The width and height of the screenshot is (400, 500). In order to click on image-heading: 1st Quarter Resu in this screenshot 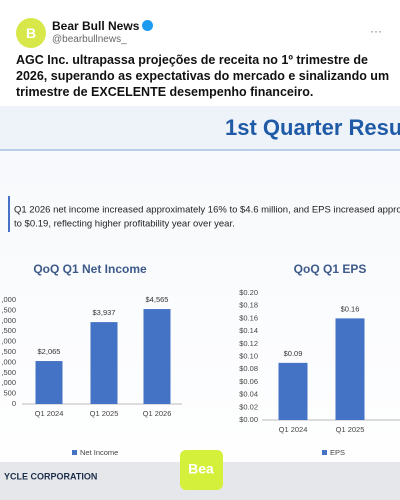, I will do `click(312, 127)`.